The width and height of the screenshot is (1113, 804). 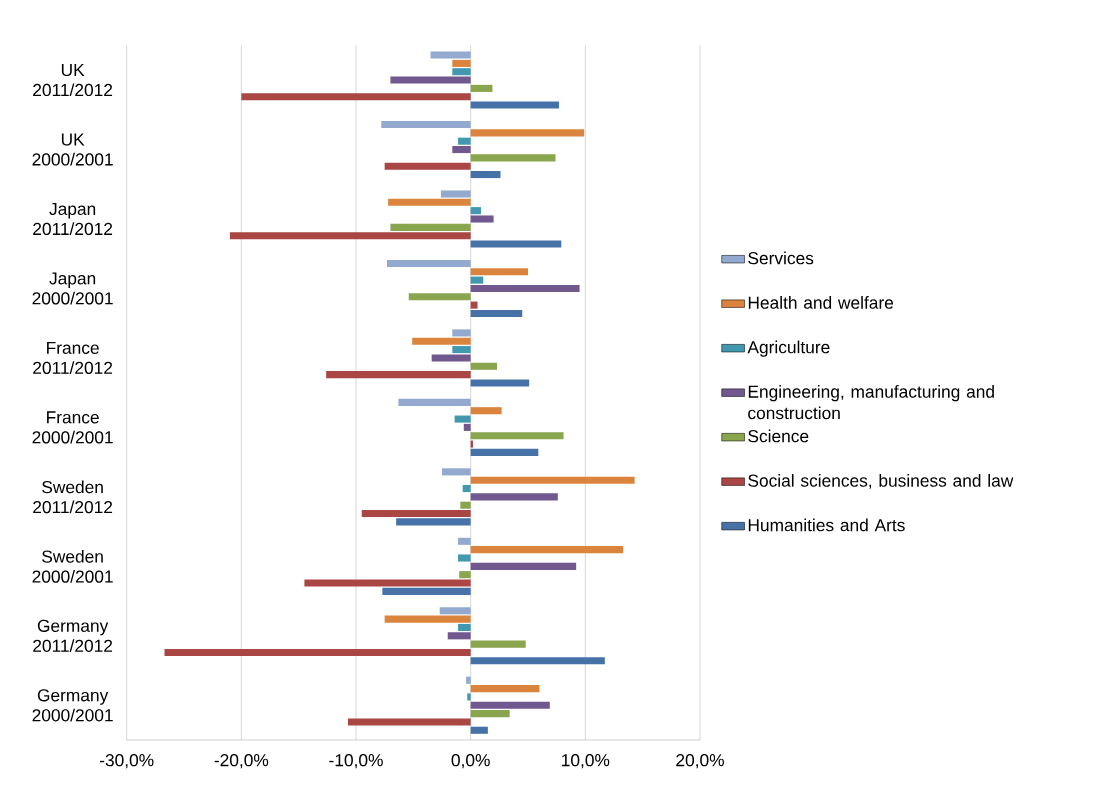 What do you see at coordinates (72, 149) in the screenshot?
I see `y-tick-label: UK 2000/2001` at bounding box center [72, 149].